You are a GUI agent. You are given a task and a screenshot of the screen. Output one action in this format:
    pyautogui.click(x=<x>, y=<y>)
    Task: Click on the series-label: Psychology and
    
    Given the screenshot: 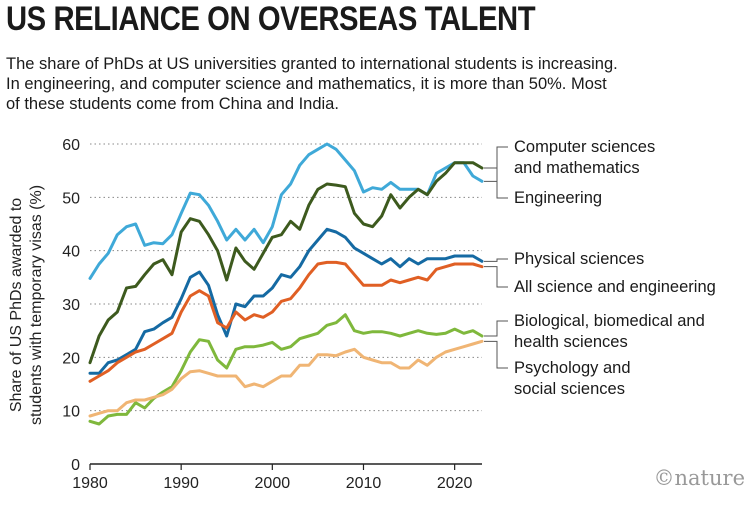 What is the action you would take?
    pyautogui.click(x=572, y=368)
    